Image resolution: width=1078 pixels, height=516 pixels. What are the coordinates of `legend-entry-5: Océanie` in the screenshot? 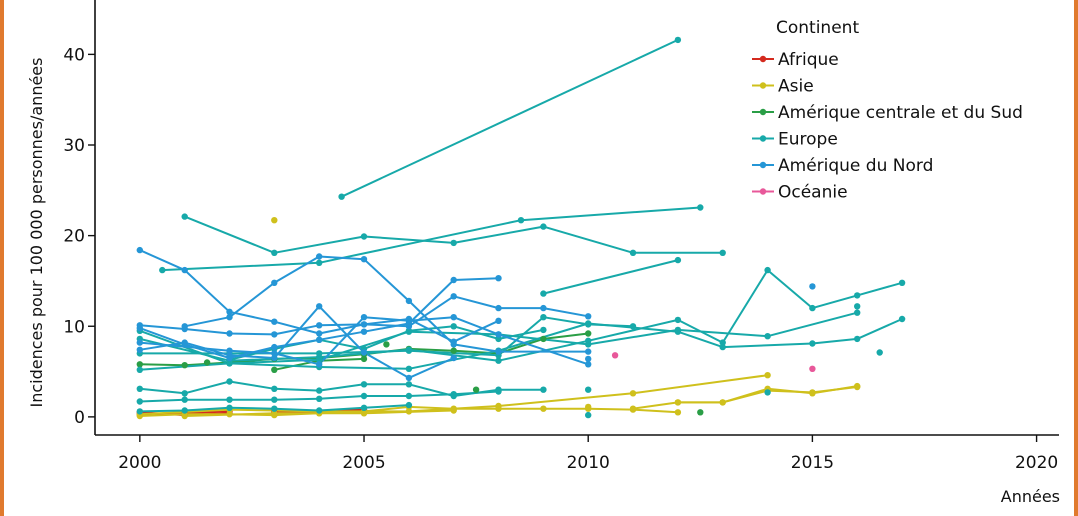 It's located at (813, 193).